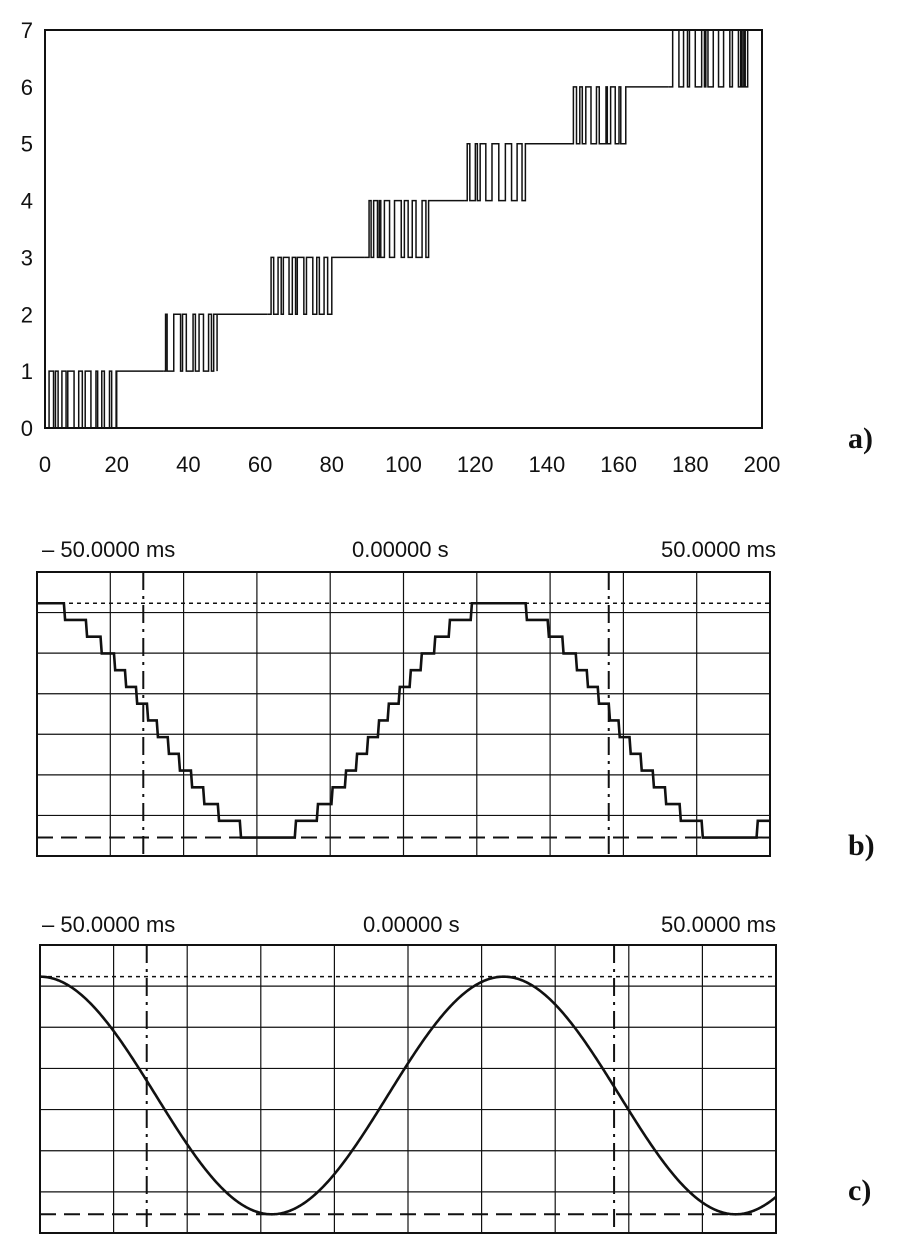 The height and width of the screenshot is (1253, 918). What do you see at coordinates (116, 464) in the screenshot?
I see `x-tick-label: 20` at bounding box center [116, 464].